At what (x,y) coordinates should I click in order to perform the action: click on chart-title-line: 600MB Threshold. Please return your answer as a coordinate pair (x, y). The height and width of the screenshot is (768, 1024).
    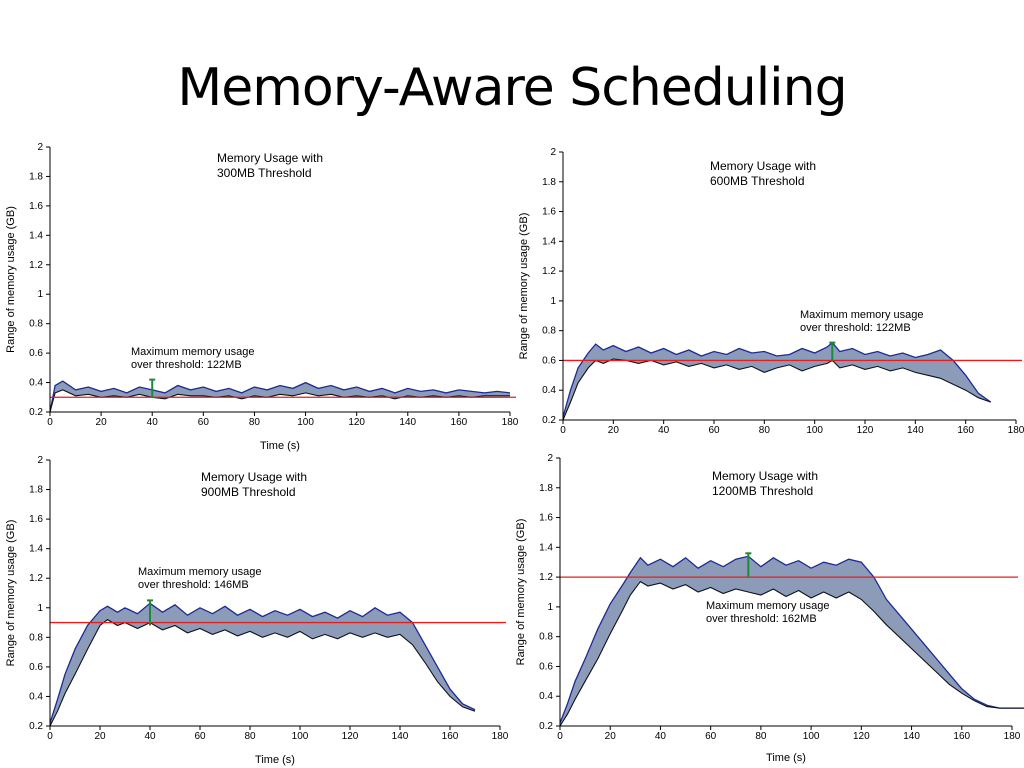
    Looking at the image, I should click on (757, 181).